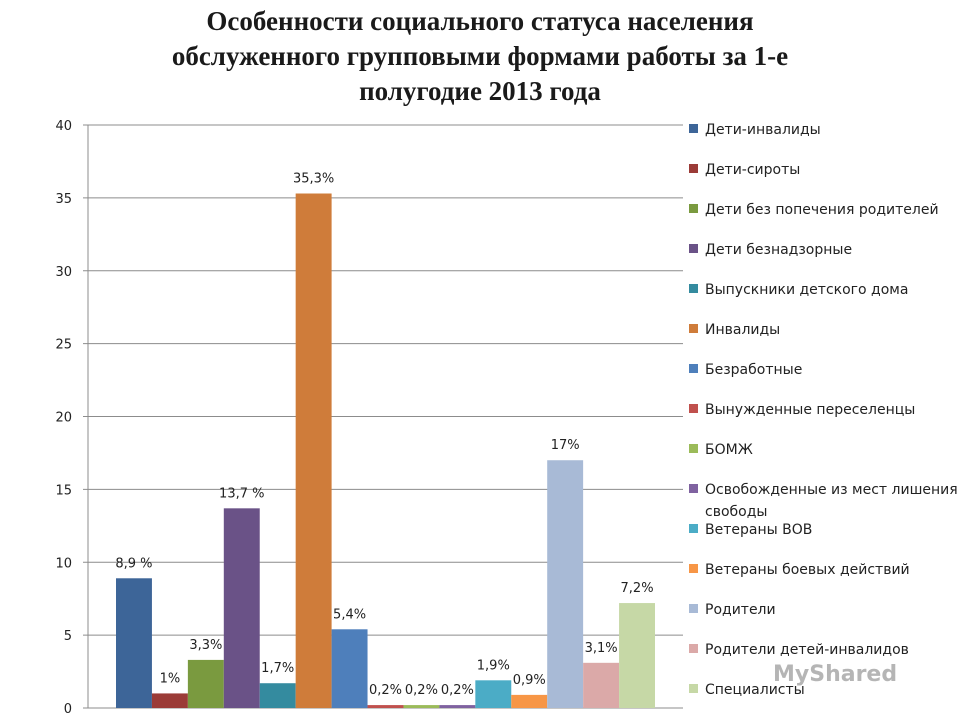 This screenshot has width=960, height=720. I want to click on legend-label-7: Безработные, so click(753, 370).